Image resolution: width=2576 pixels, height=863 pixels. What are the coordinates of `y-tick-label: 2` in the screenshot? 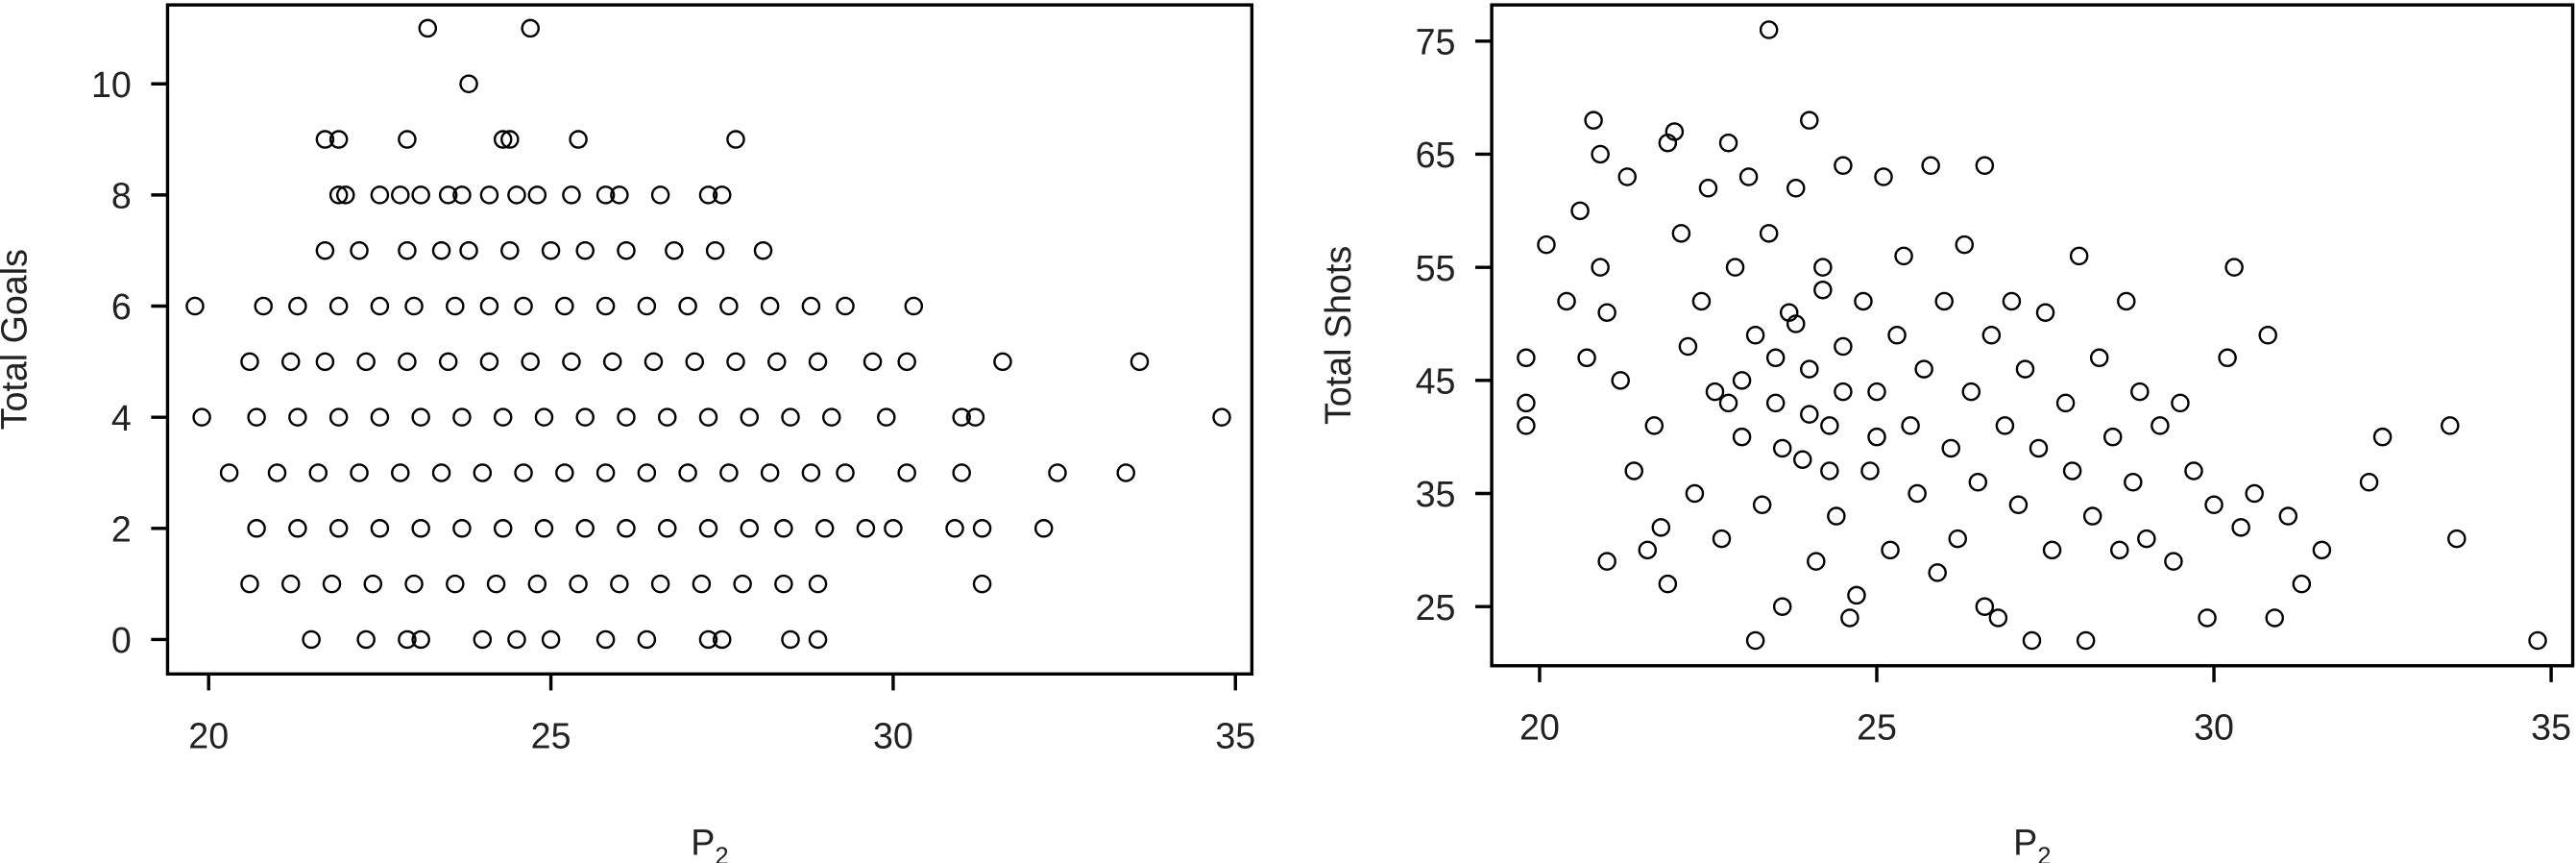 It's located at (121, 529).